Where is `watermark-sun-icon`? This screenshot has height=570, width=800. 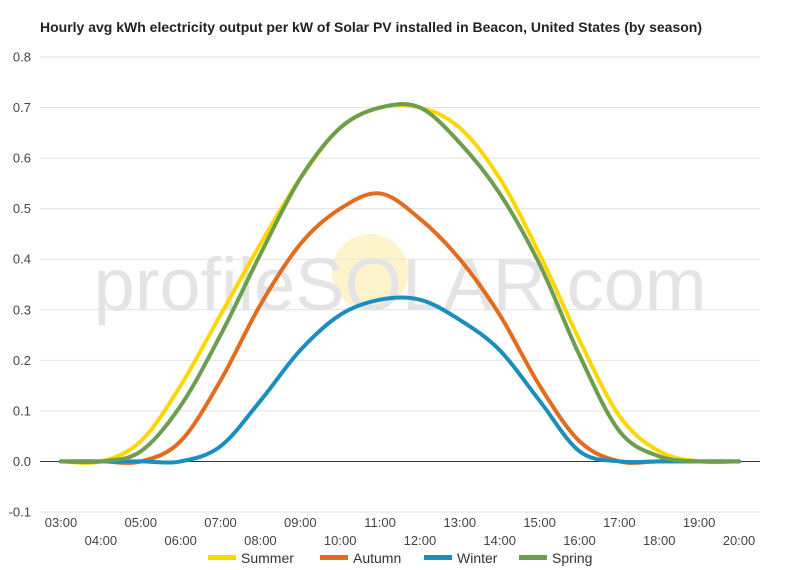 watermark-sun-icon is located at coordinates (370, 272).